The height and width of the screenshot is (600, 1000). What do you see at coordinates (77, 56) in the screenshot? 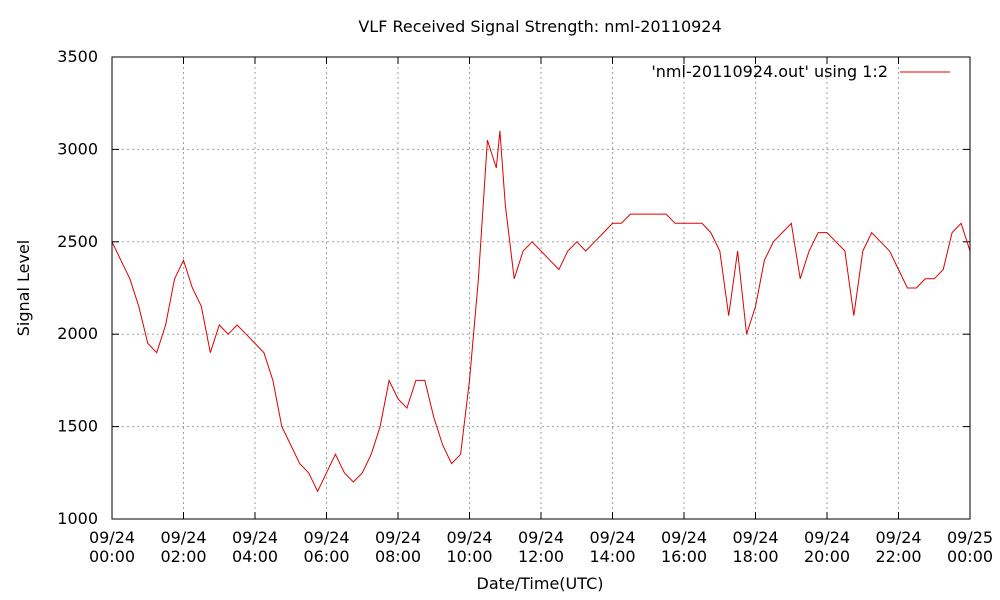
I see `y-tick-label: 3500` at bounding box center [77, 56].